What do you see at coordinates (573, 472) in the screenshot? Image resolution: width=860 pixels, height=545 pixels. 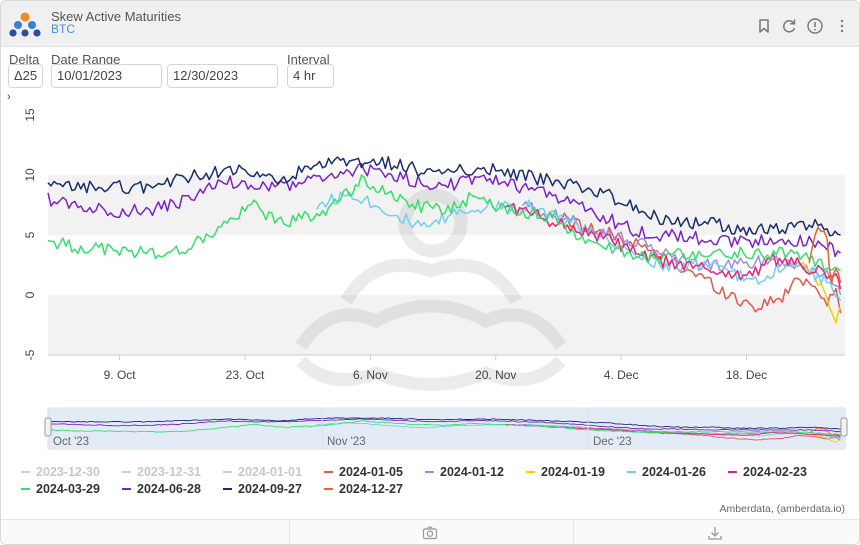 I see `legend-label: 2024-01-19` at bounding box center [573, 472].